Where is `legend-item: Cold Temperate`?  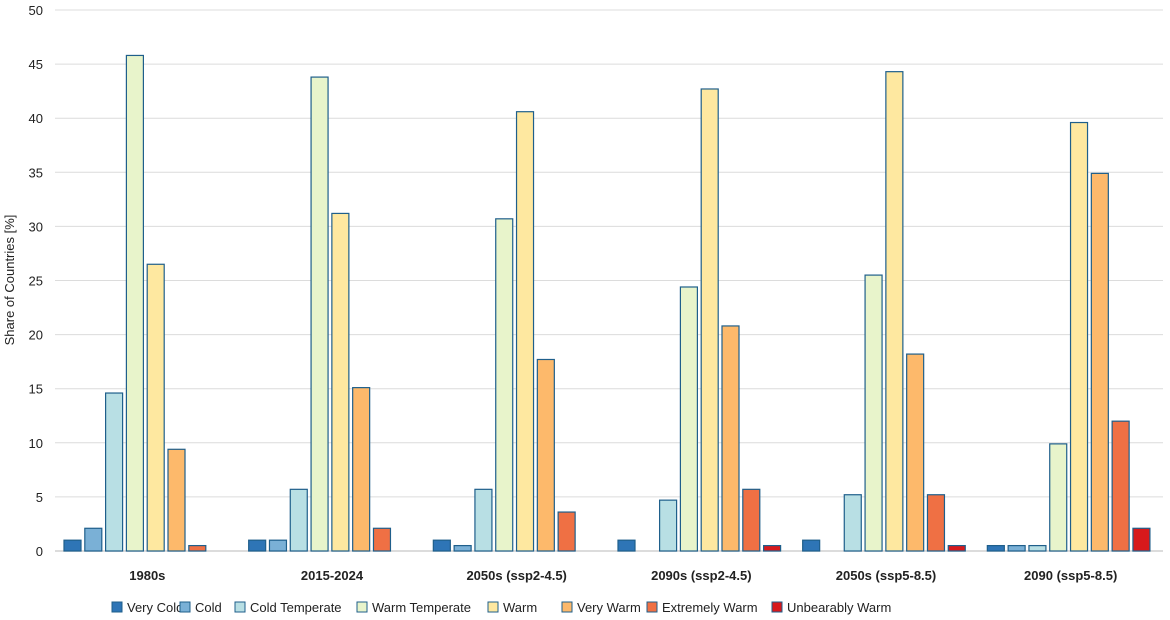 legend-item: Cold Temperate is located at coordinates (288, 607).